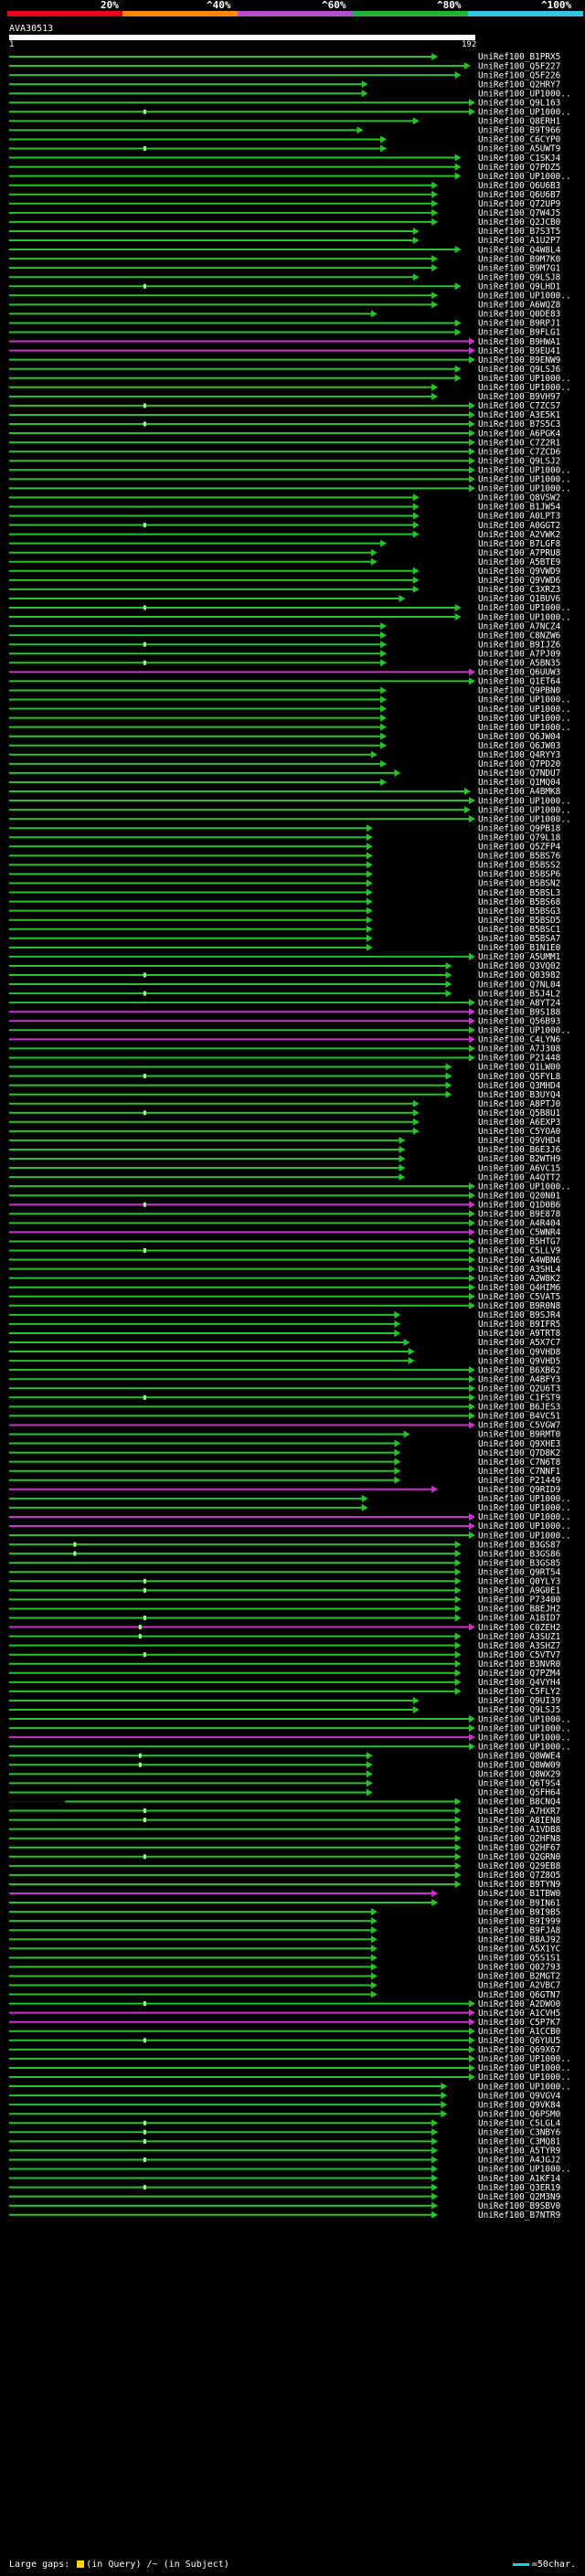 This screenshot has height=2576, width=585. What do you see at coordinates (519, 277) in the screenshot?
I see `hit-label: UniRef100_Q9LSJ8` at bounding box center [519, 277].